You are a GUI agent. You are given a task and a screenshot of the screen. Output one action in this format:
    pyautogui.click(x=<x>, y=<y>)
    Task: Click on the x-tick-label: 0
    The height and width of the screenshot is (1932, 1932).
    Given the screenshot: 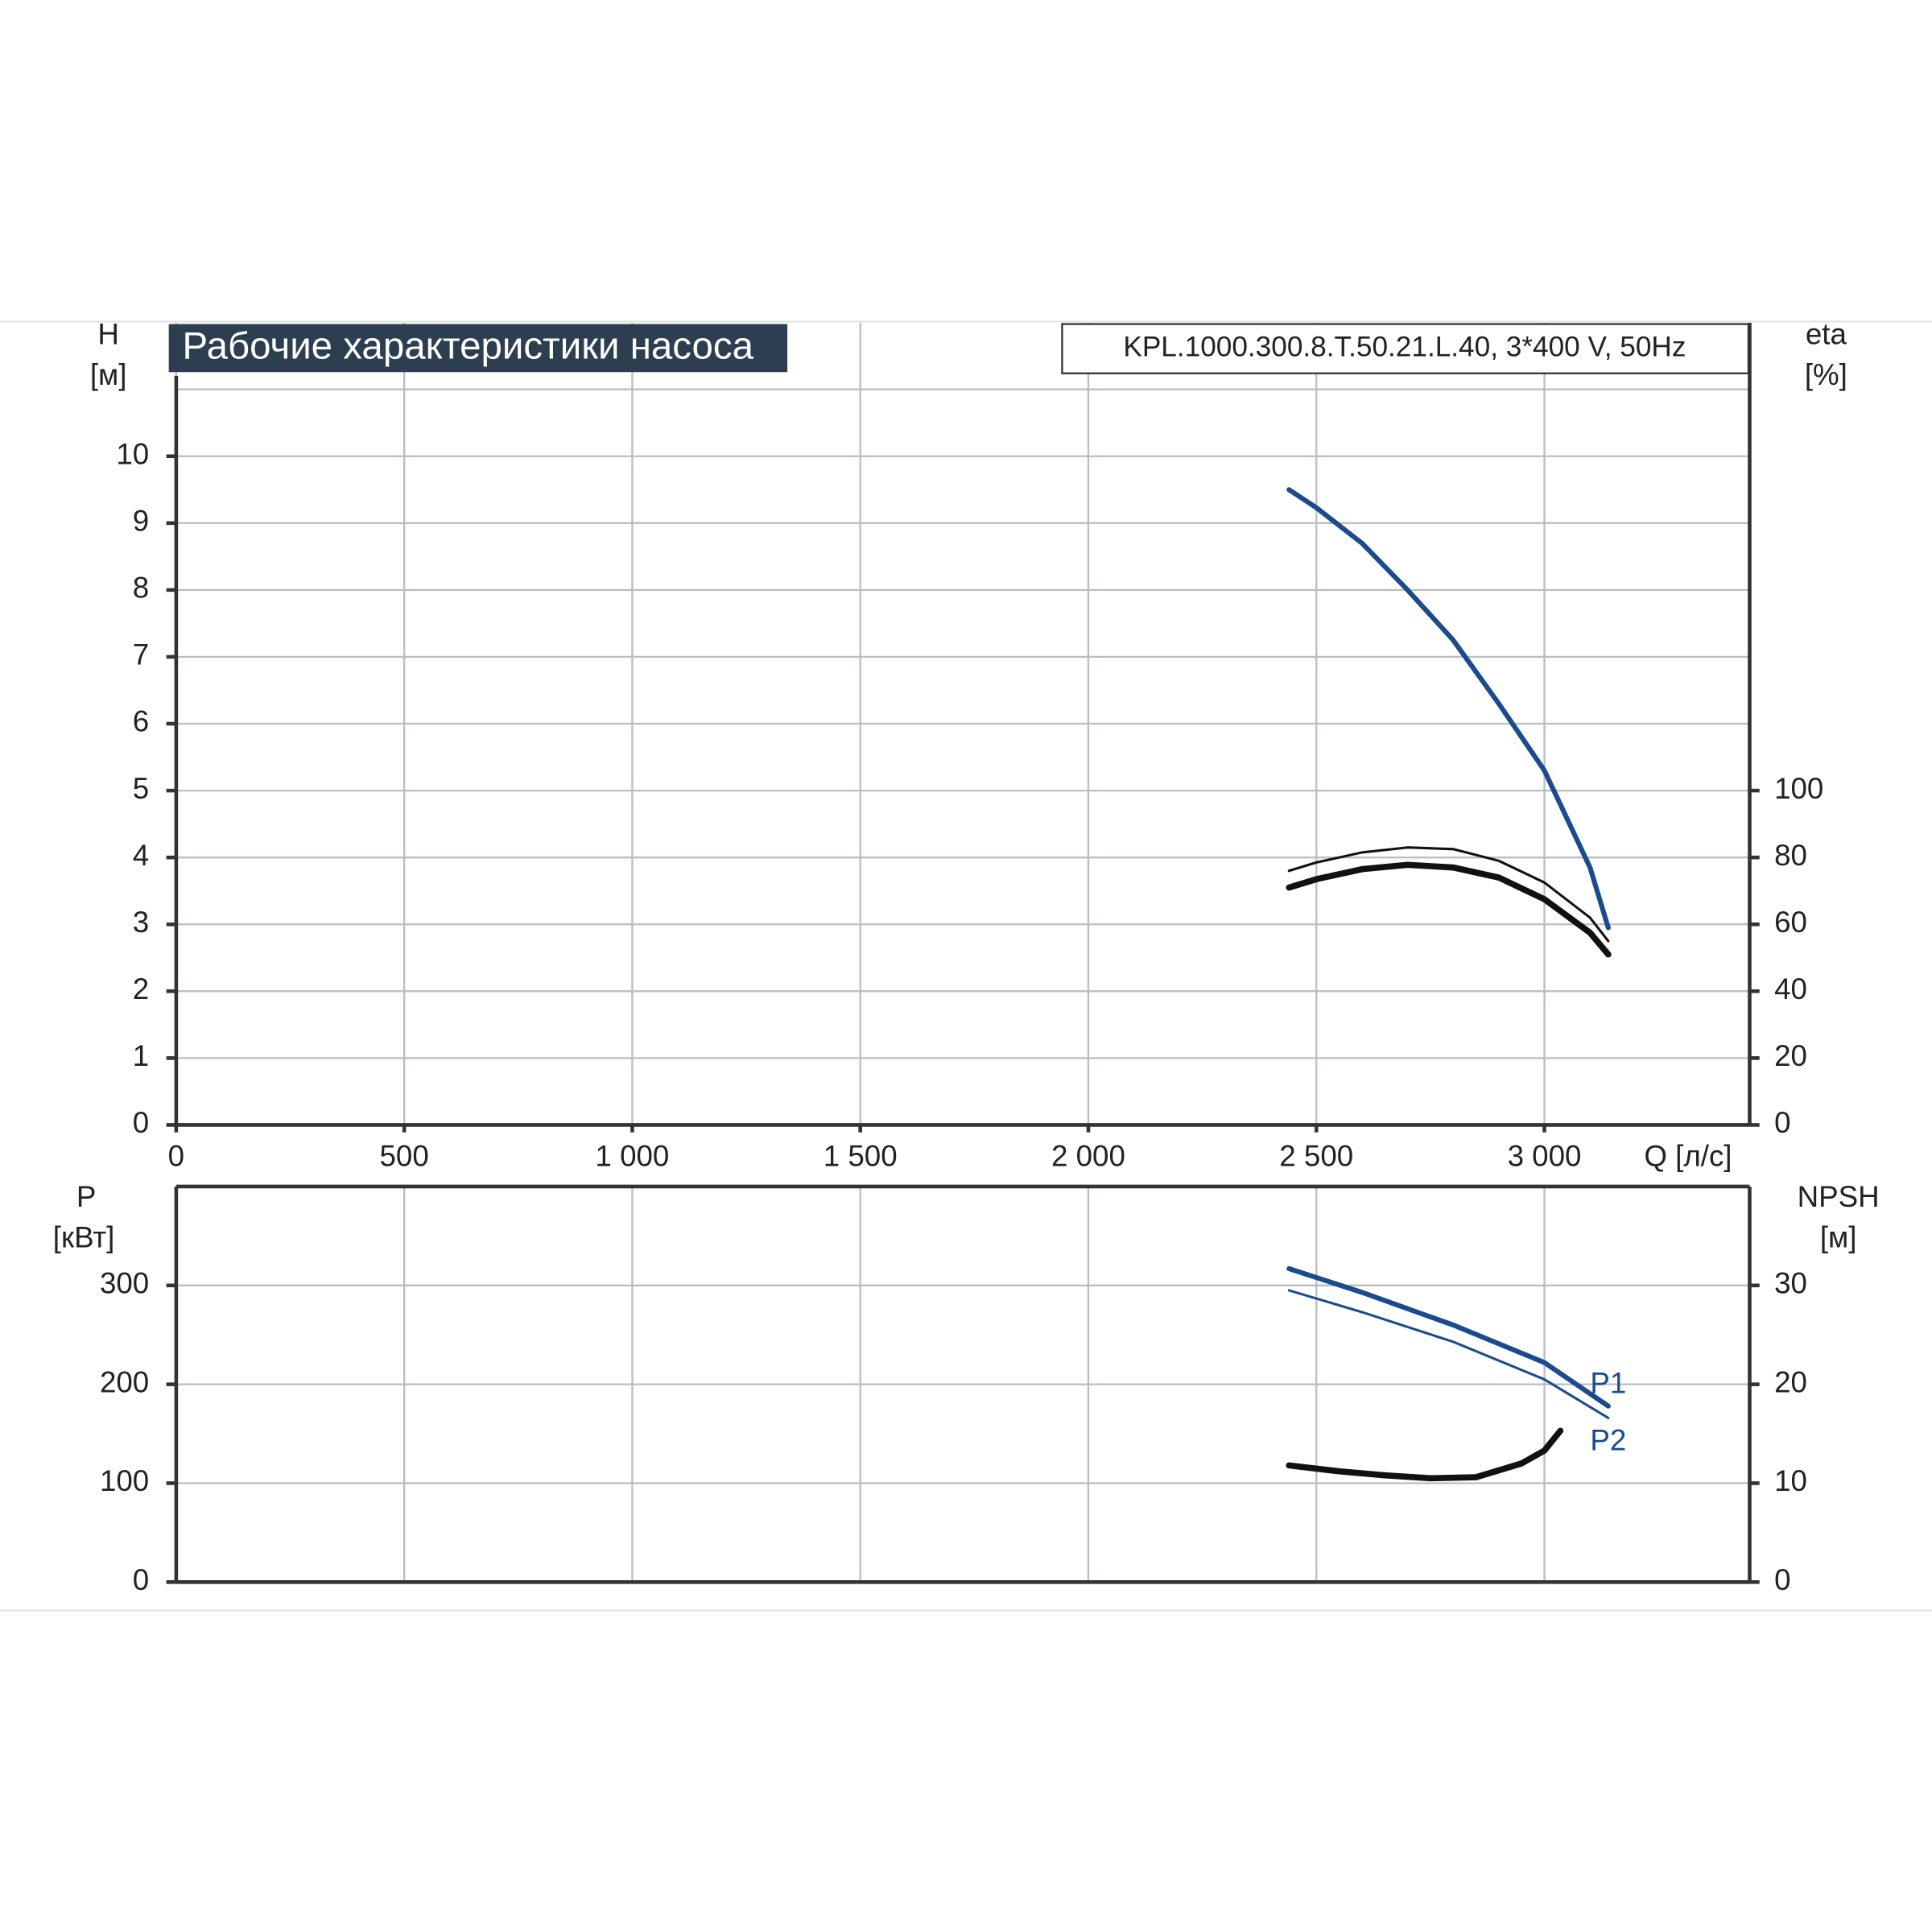 What is the action you would take?
    pyautogui.click(x=176, y=1155)
    